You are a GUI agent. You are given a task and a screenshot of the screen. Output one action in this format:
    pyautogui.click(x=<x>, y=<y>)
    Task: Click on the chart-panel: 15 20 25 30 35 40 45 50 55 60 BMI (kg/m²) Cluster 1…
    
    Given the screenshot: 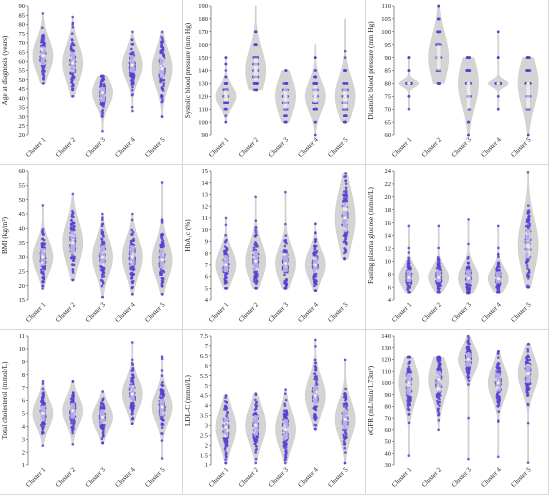 What is the action you would take?
    pyautogui.click(x=91, y=247)
    